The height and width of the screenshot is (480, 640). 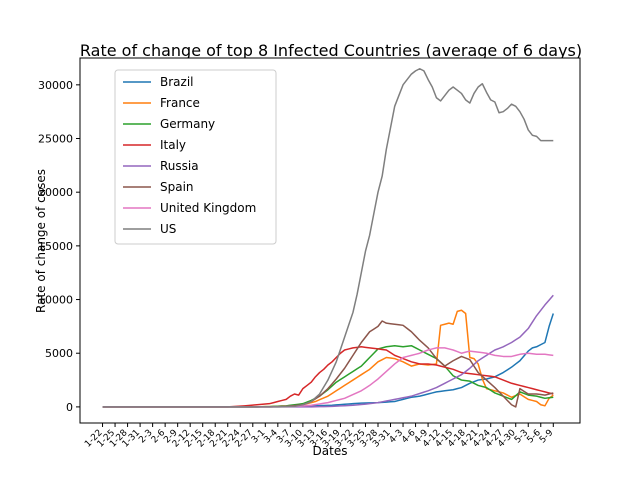 I want to click on x-tick-label: 5-9, so click(x=547, y=437).